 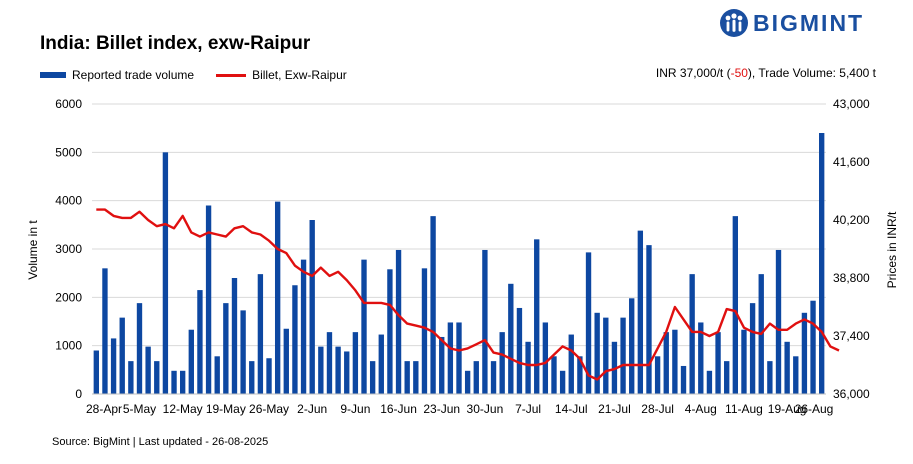 I want to click on y-left-tick-label: 4000, so click(x=68, y=201).